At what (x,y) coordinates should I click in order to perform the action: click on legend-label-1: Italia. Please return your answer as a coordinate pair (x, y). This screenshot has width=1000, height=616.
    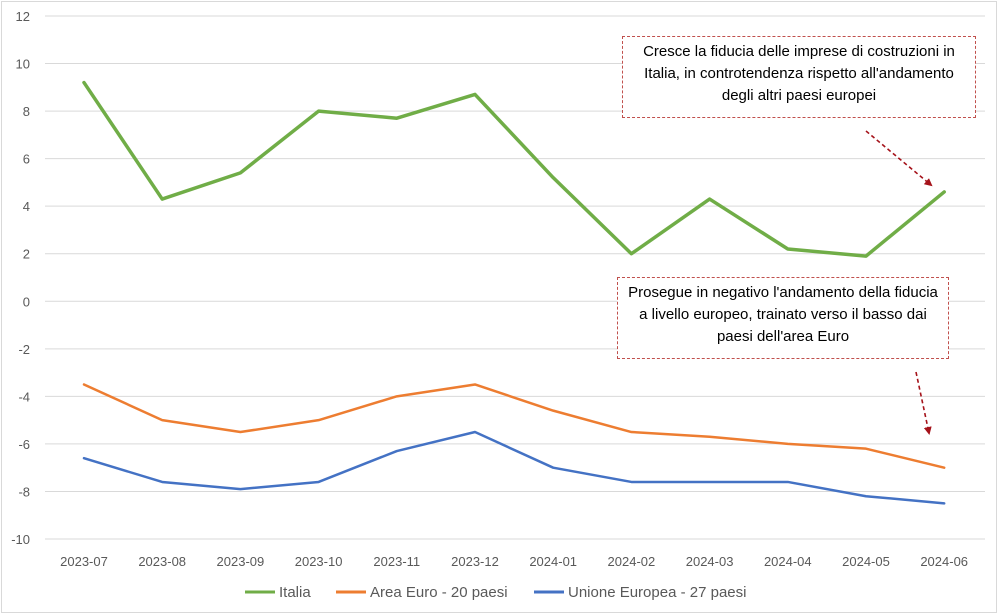
    Looking at the image, I should click on (295, 592).